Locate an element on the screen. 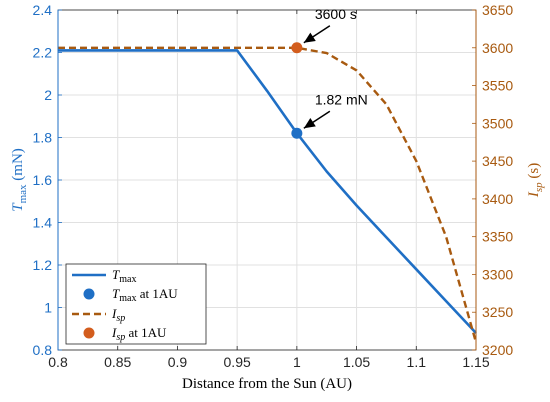 This screenshot has width=550, height=402. left-y-tick-label: 2.2 is located at coordinates (43, 53).